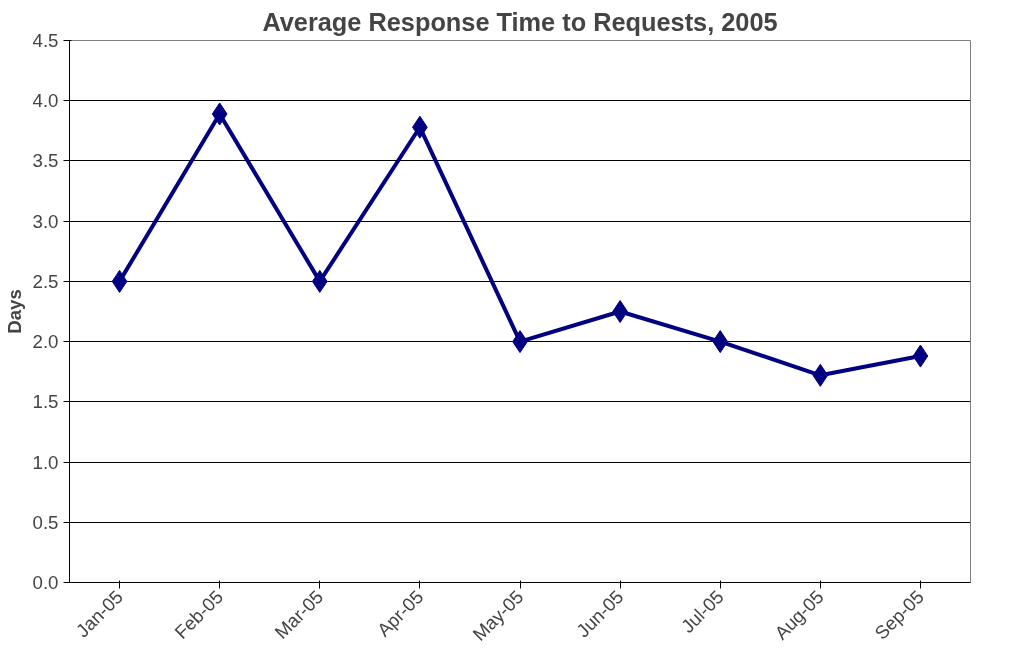 This screenshot has height=663, width=1018. I want to click on y-tick-label: 0.0, so click(45, 582).